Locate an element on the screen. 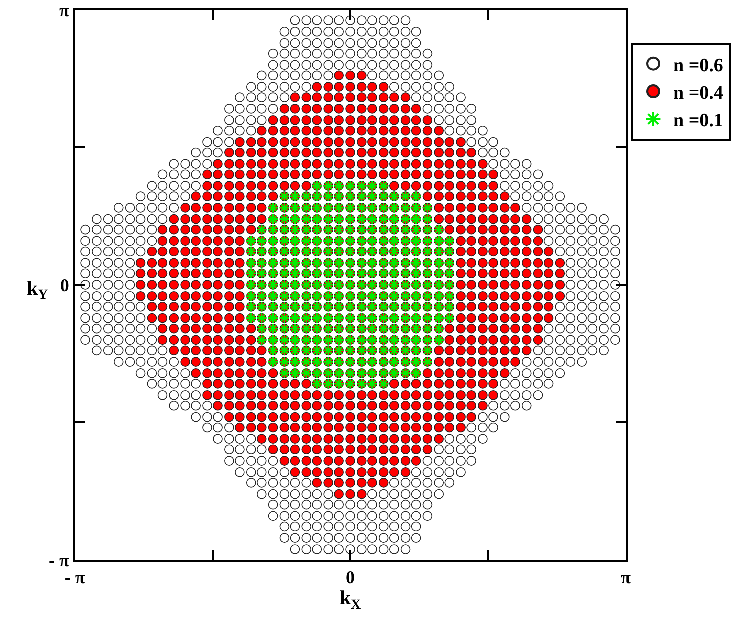 The image size is (756, 617). legend-label: n =0.1 is located at coordinates (699, 121).